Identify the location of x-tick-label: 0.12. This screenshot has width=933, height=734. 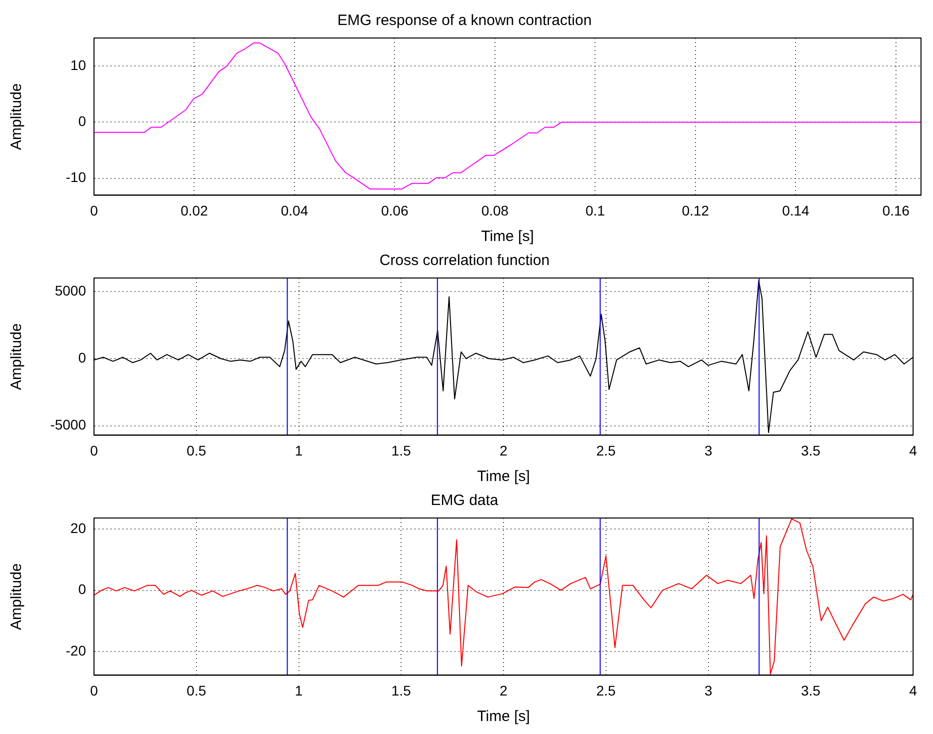
(696, 210).